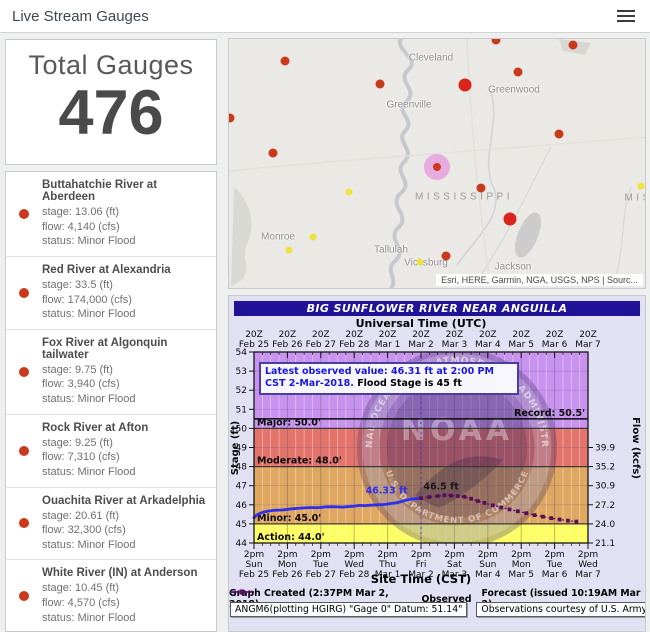  I want to click on map-city-label: Monroe, so click(278, 237).